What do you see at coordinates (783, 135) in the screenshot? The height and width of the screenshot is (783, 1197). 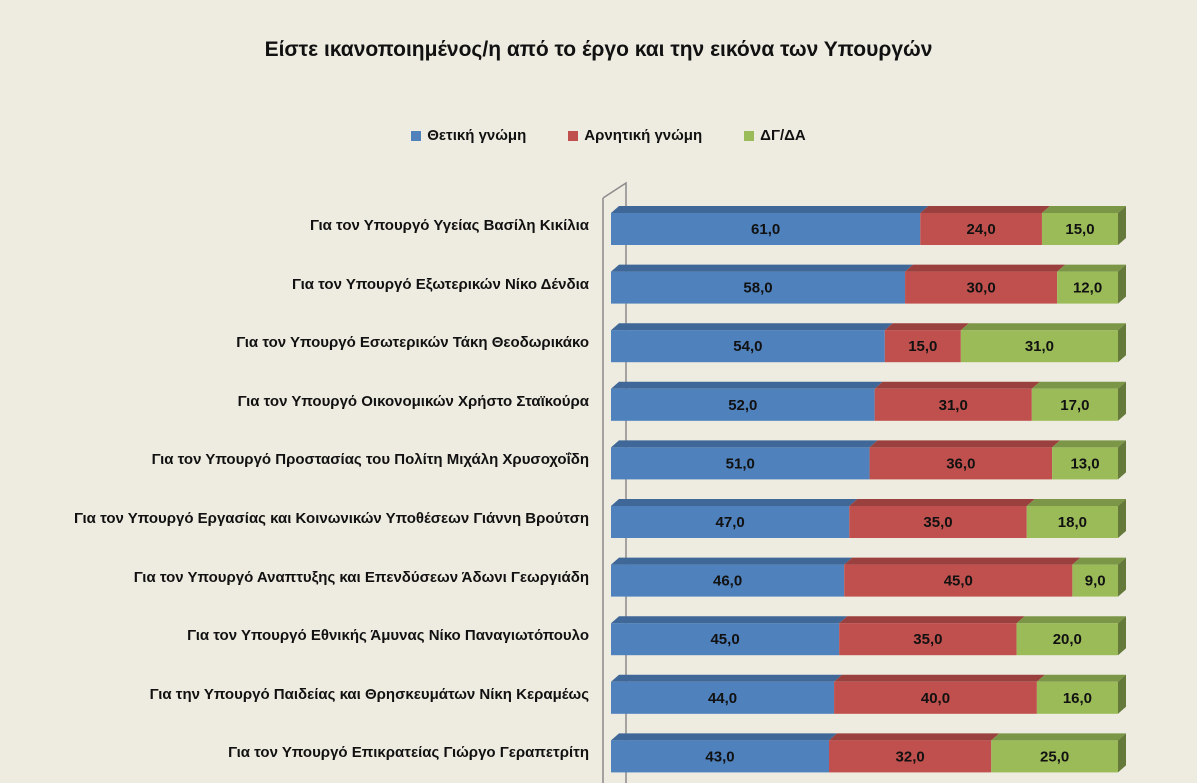 I see `legend-label: ΔΓ/ΔΑ` at bounding box center [783, 135].